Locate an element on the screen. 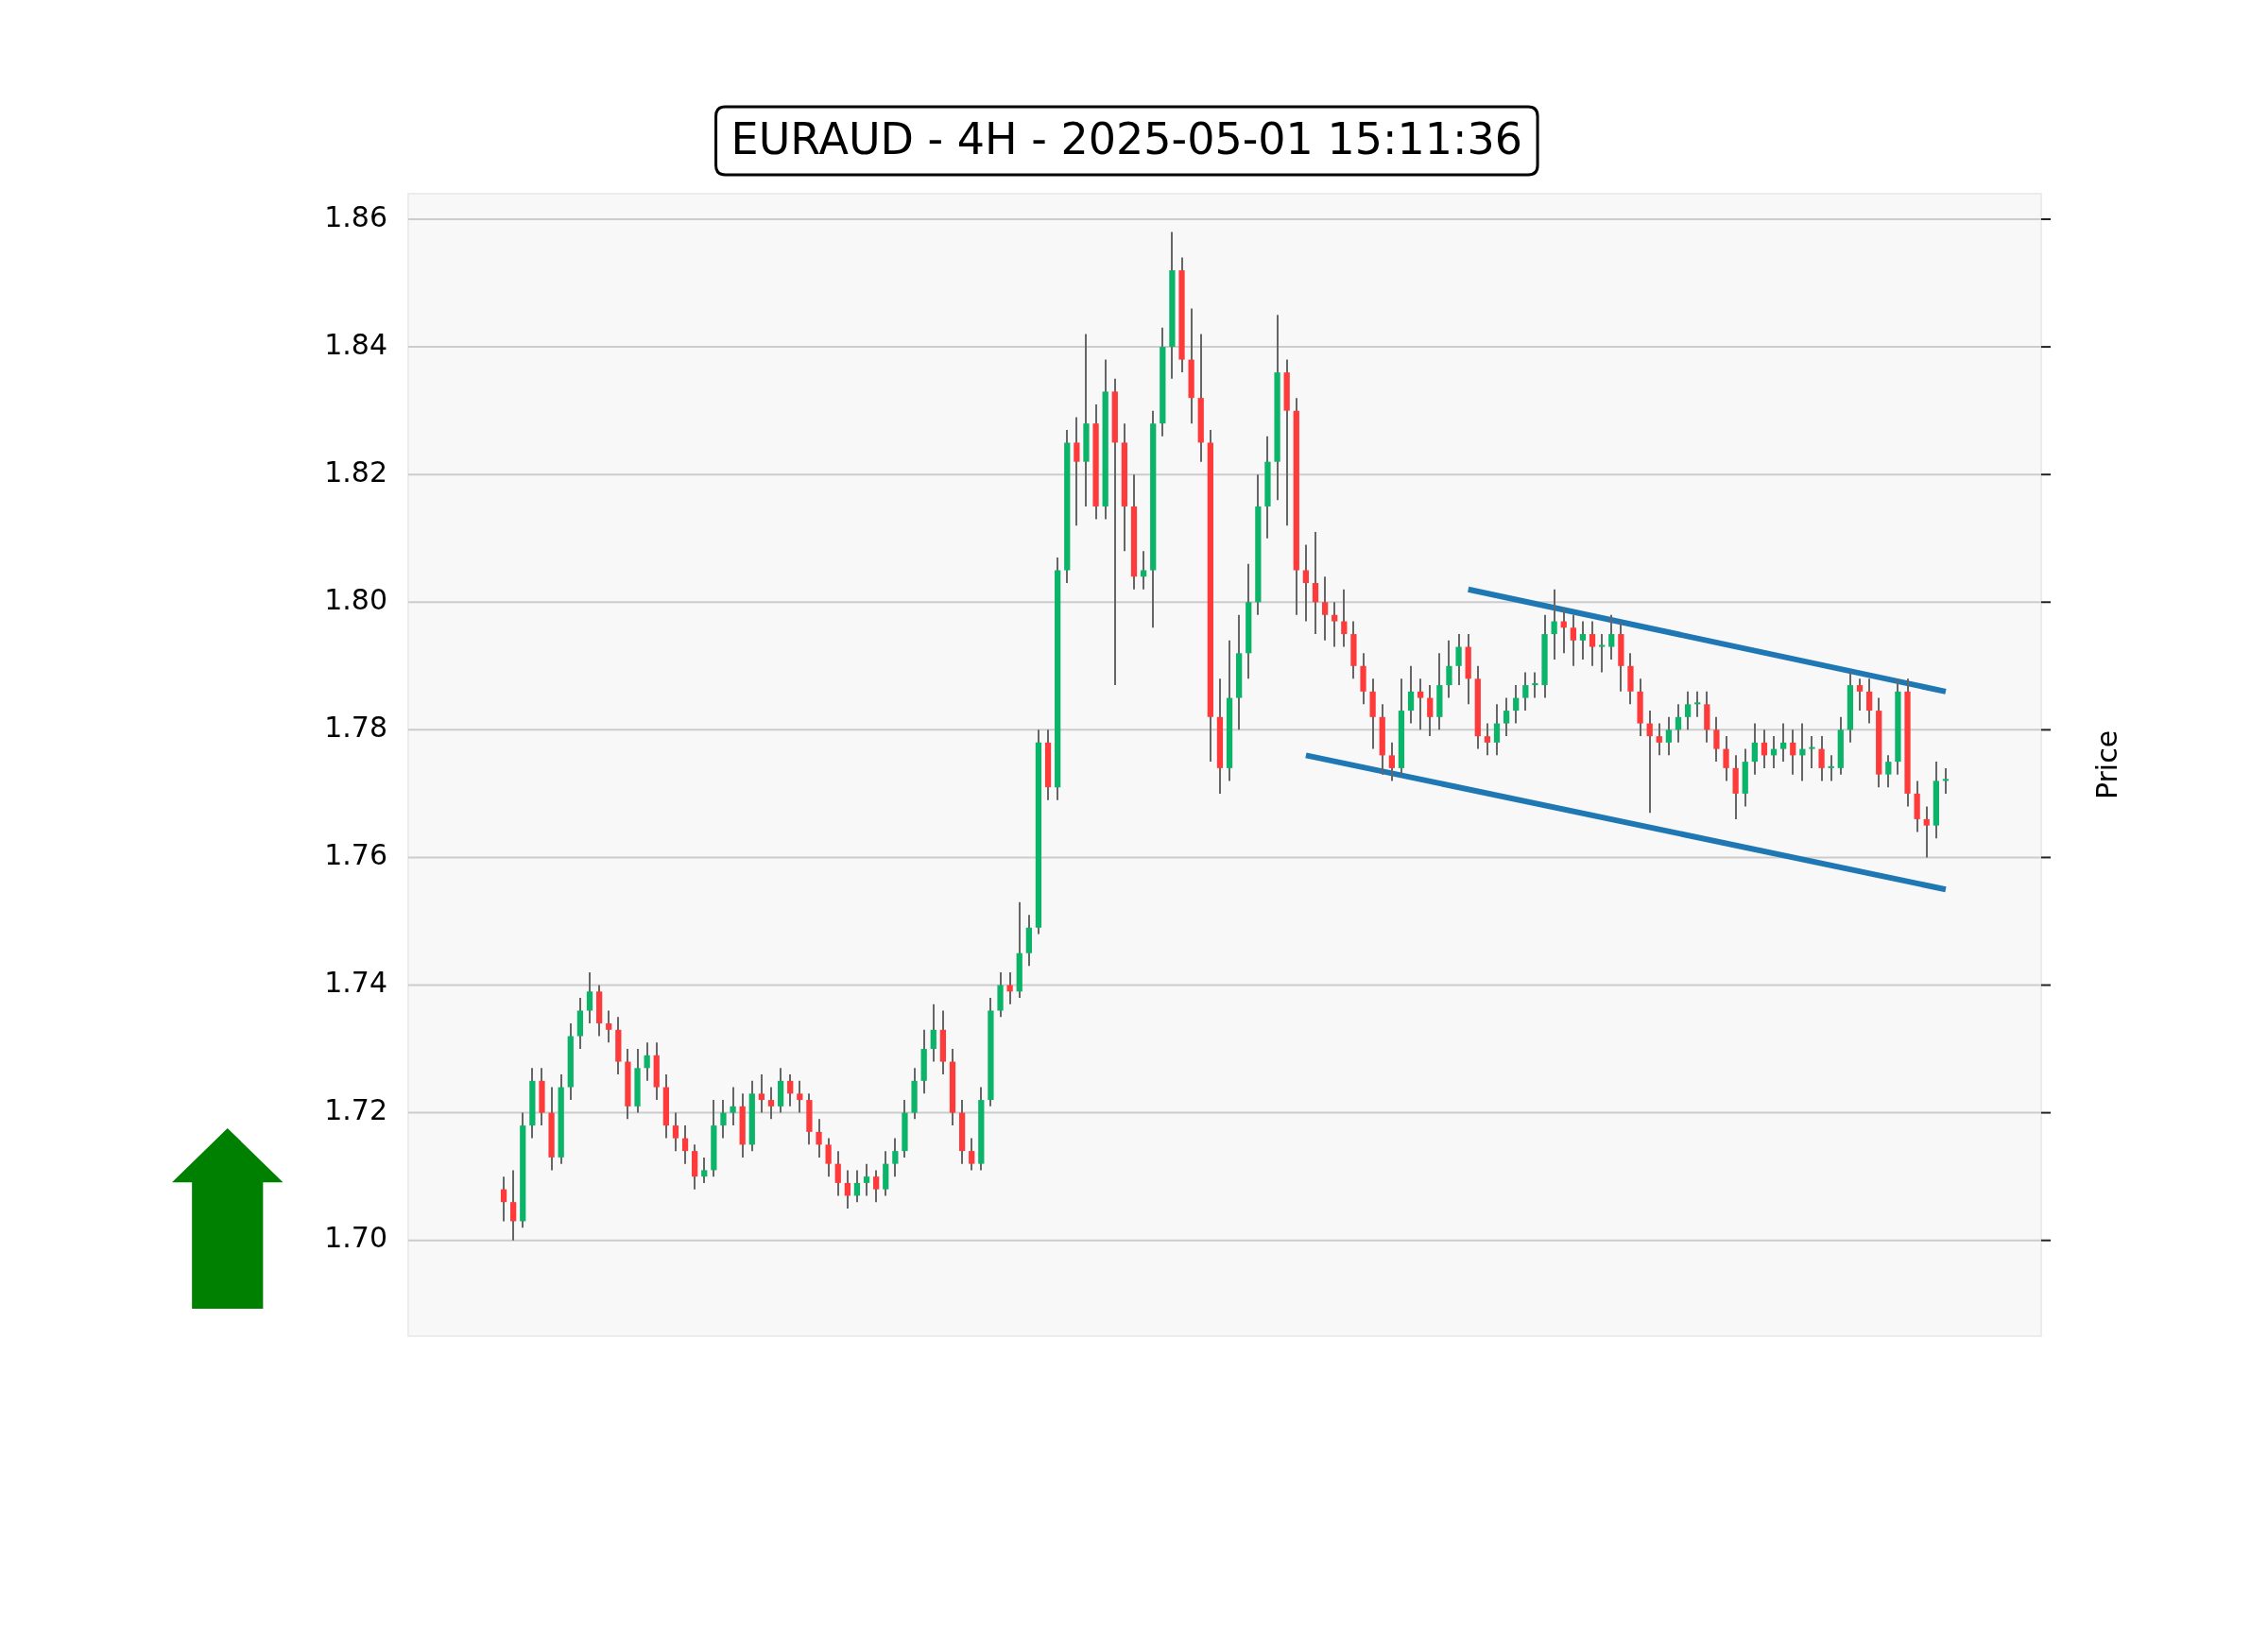  y-tick-label: 1.76 is located at coordinates (355, 855).